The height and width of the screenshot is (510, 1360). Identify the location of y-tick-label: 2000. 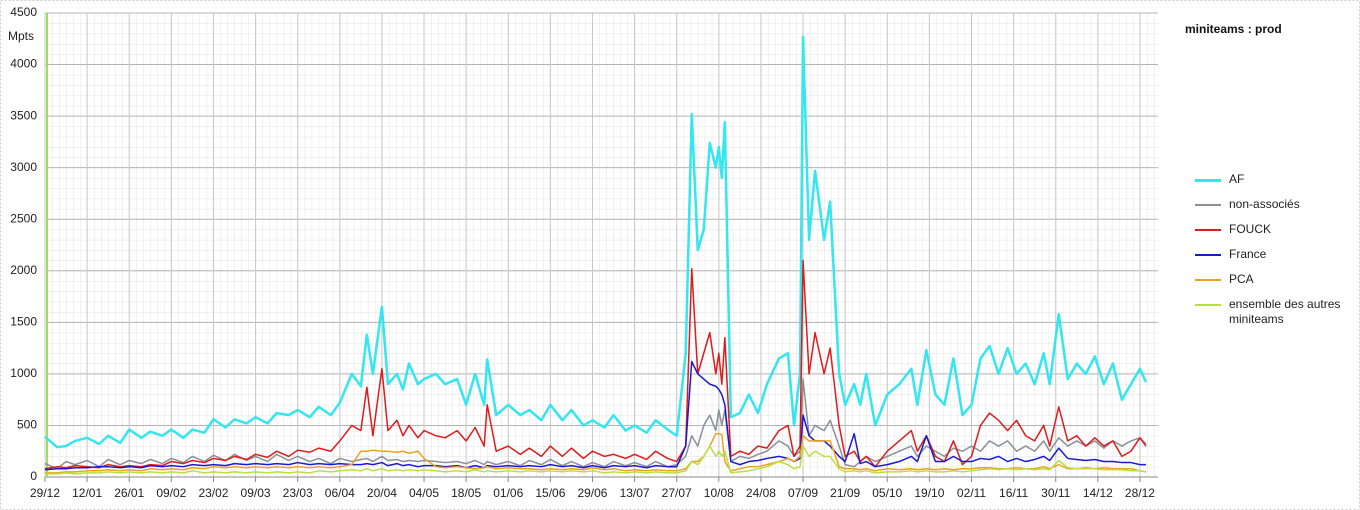
(23, 270).